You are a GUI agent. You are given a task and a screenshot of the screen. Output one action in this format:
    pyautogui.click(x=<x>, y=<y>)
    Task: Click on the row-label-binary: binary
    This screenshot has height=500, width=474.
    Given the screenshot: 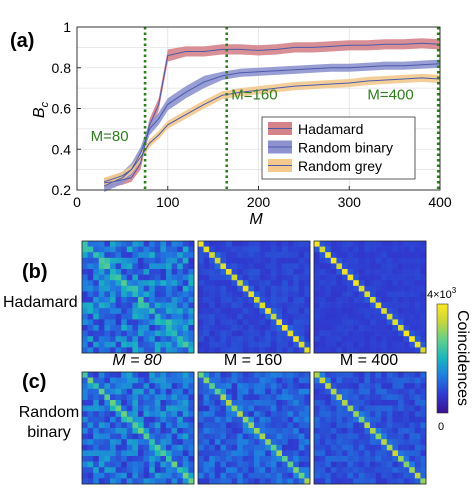 What is the action you would take?
    pyautogui.click(x=49, y=432)
    